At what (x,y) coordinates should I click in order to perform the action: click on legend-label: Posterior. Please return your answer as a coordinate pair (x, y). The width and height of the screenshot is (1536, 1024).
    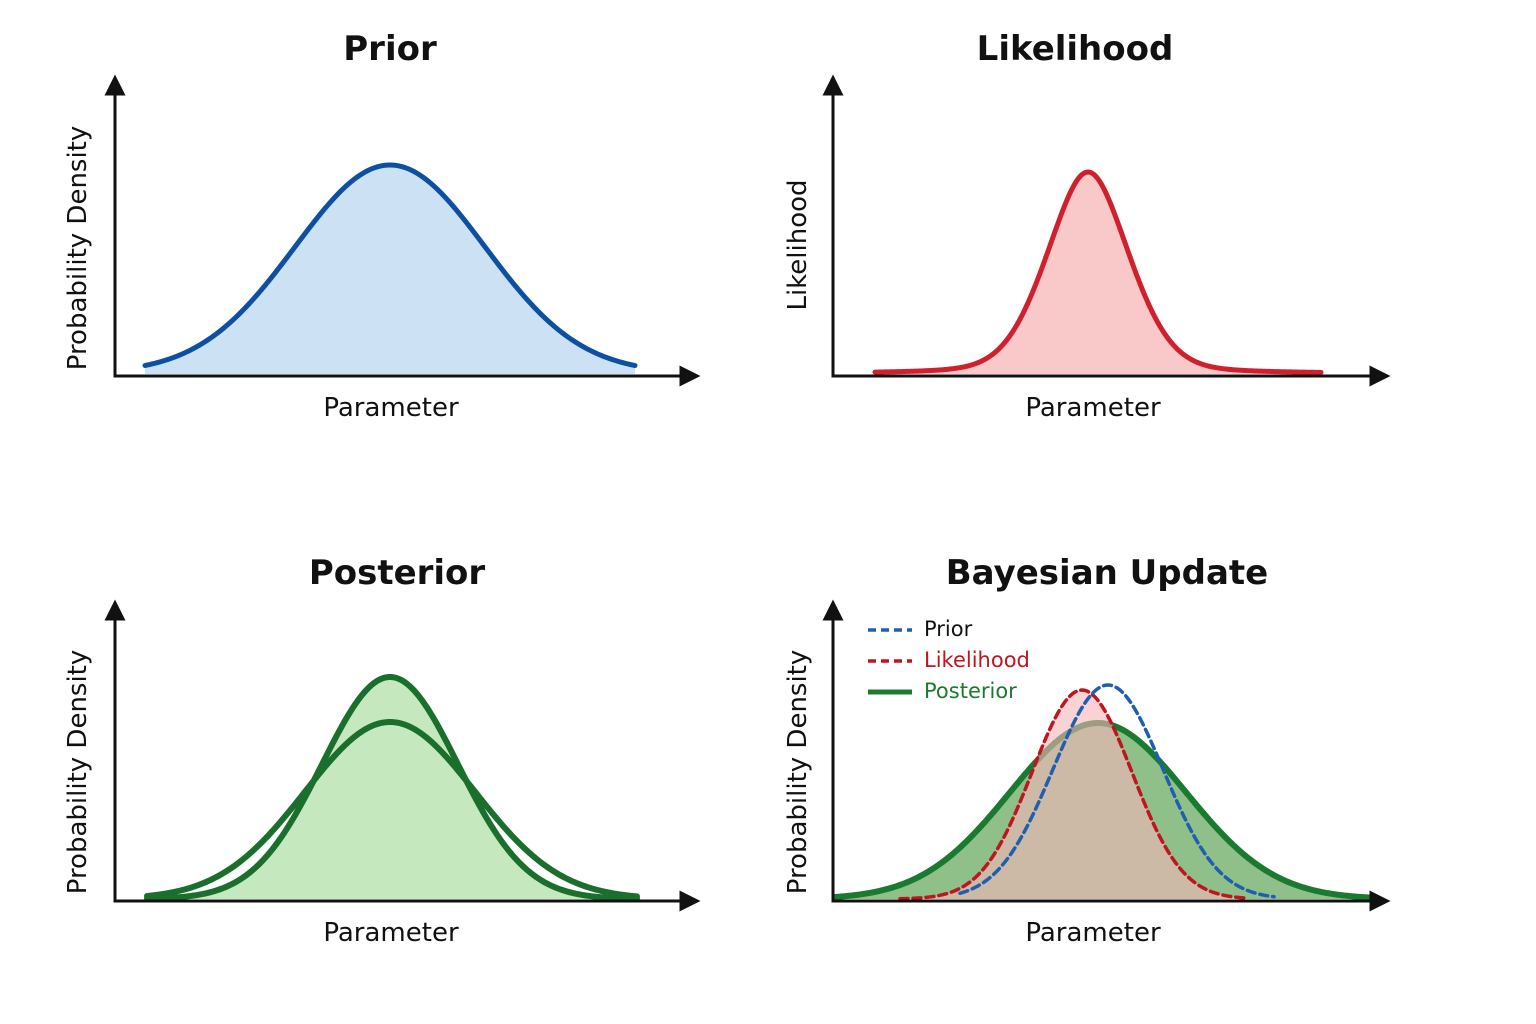
    Looking at the image, I should click on (970, 691).